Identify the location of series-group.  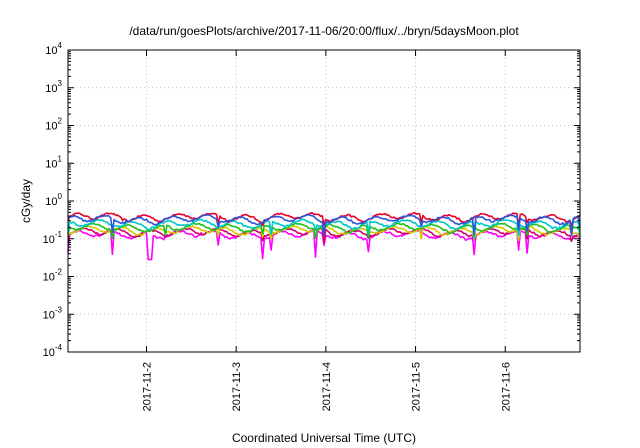
(324, 236).